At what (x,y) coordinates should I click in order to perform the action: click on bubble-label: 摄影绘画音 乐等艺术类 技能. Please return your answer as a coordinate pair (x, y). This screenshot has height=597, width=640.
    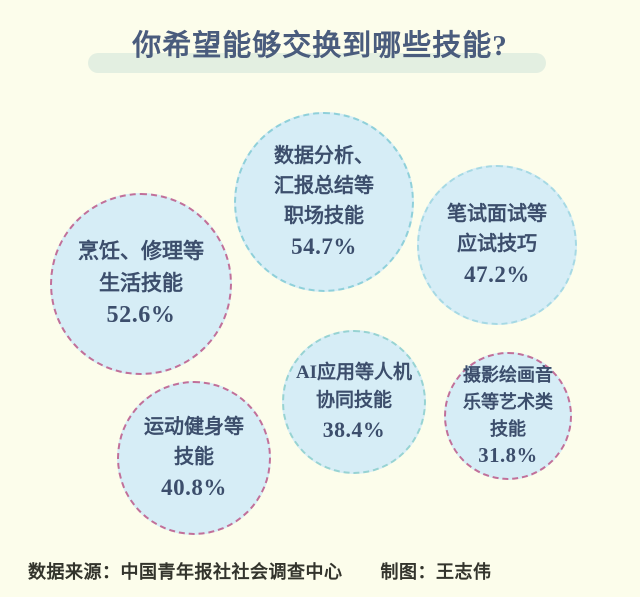
    Looking at the image, I should click on (508, 401).